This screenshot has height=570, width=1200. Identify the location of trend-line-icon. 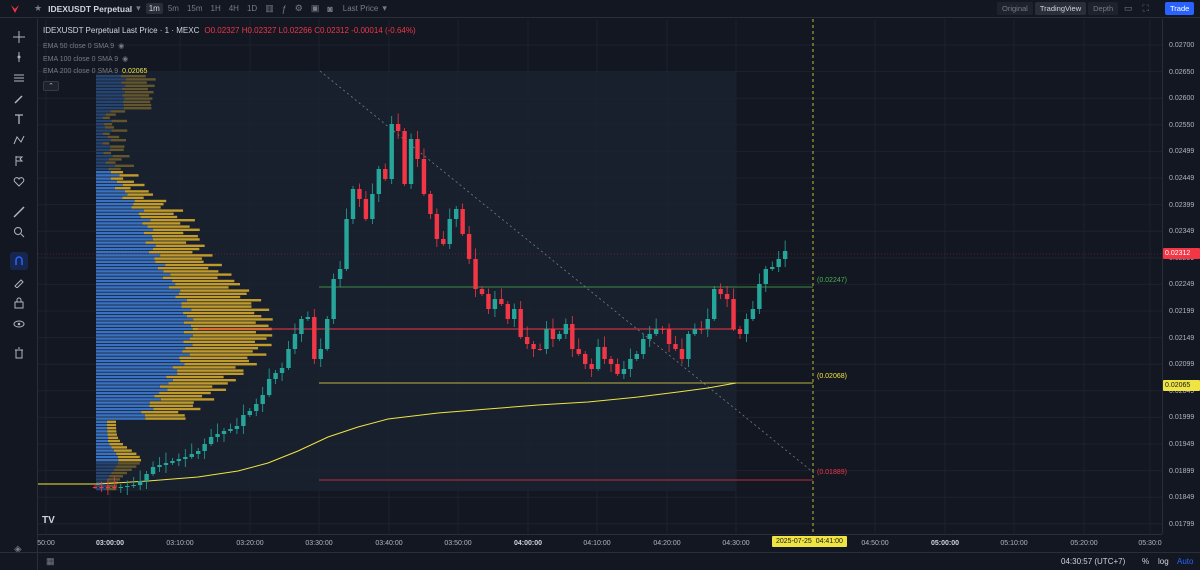
(19, 57).